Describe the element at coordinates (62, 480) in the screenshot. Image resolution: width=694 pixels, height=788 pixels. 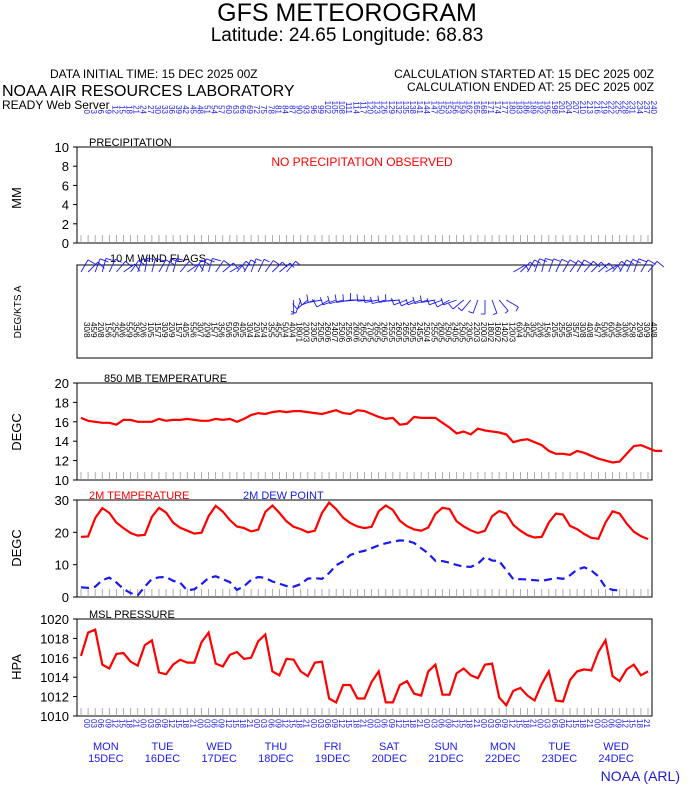
I see `t850-y-tick-label: 10` at that location.